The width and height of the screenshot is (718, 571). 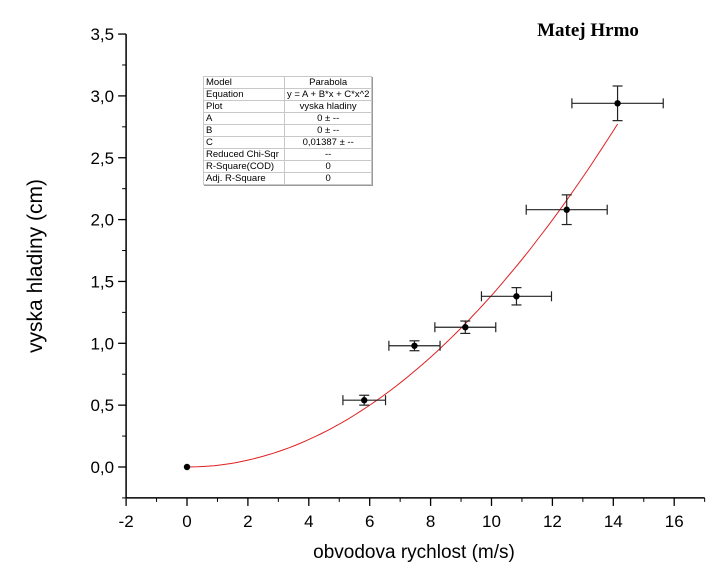 I want to click on x-tick-label: 10, so click(x=491, y=521).